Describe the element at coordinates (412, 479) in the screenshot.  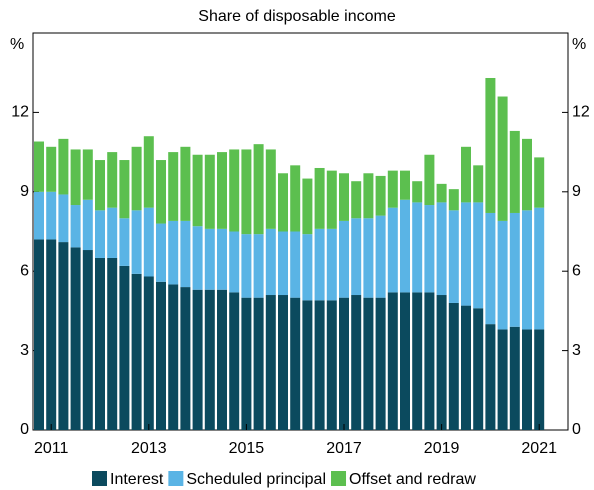
I see `legend-label: Offset and redraw` at that location.